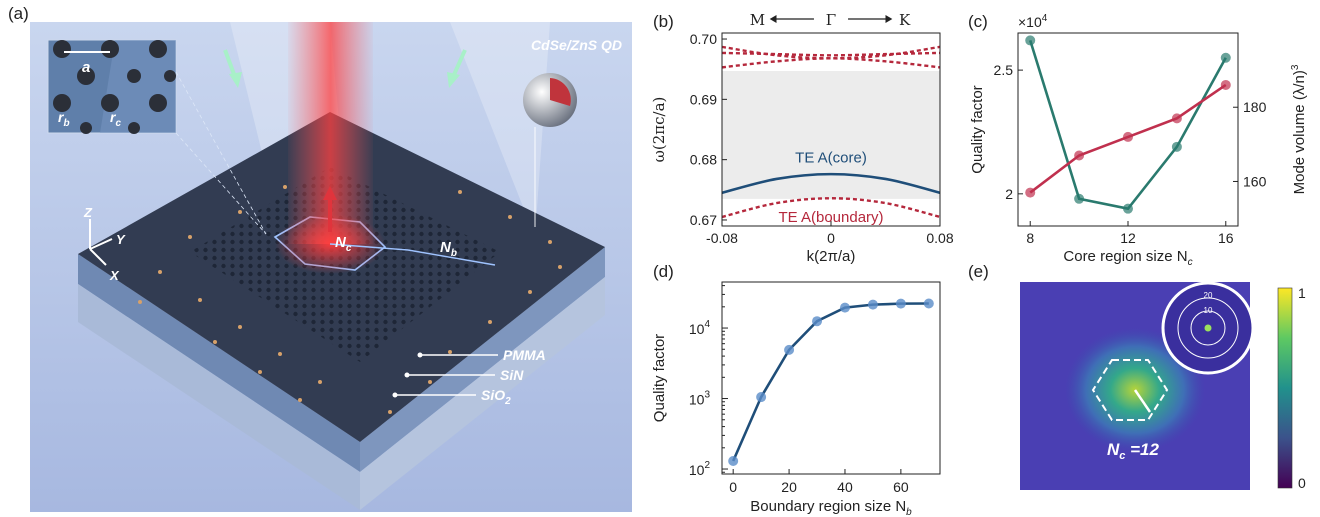 This screenshot has height=517, width=1320. Describe the element at coordinates (909, 512) in the screenshot. I see `x-axis-label-sub: b` at that location.